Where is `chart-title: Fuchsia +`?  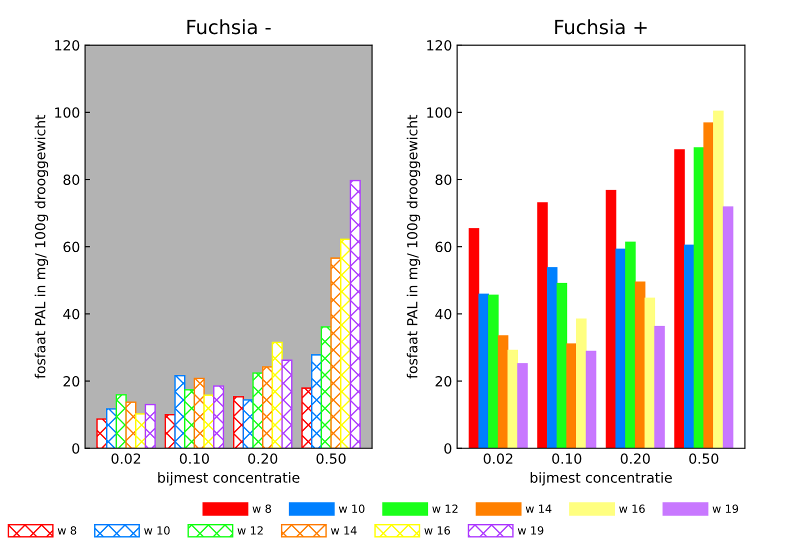 chart-title: Fuchsia + is located at coordinates (601, 26).